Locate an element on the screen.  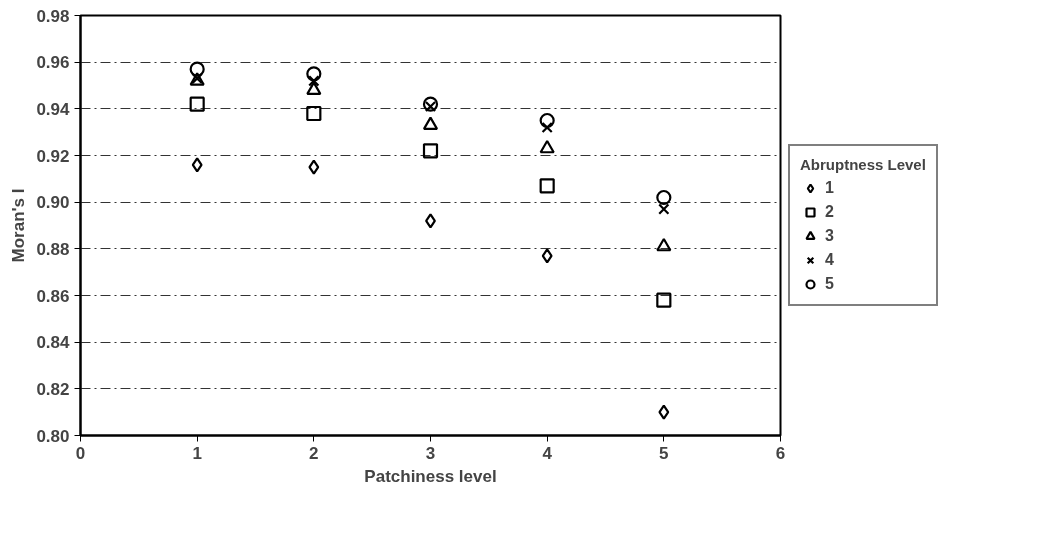
y-axis-title: Moran's I is located at coordinates (19, 225).